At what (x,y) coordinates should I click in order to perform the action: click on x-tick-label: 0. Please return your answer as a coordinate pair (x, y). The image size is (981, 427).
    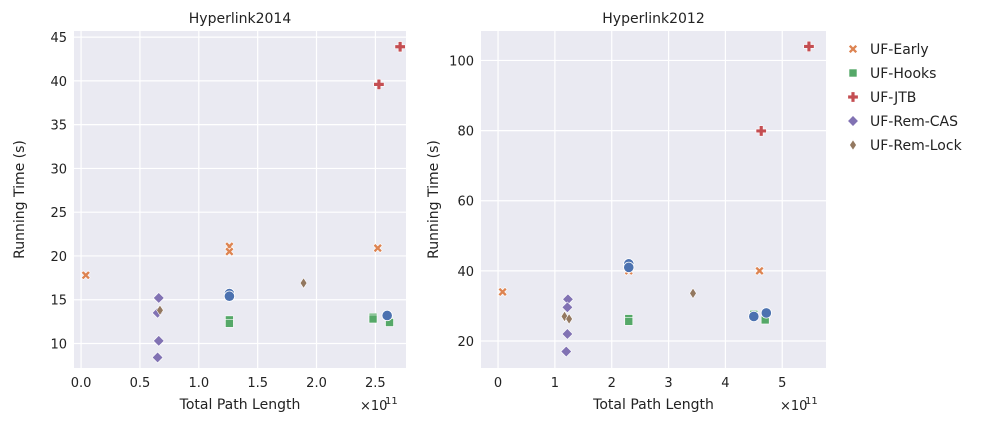
    Looking at the image, I should click on (498, 383).